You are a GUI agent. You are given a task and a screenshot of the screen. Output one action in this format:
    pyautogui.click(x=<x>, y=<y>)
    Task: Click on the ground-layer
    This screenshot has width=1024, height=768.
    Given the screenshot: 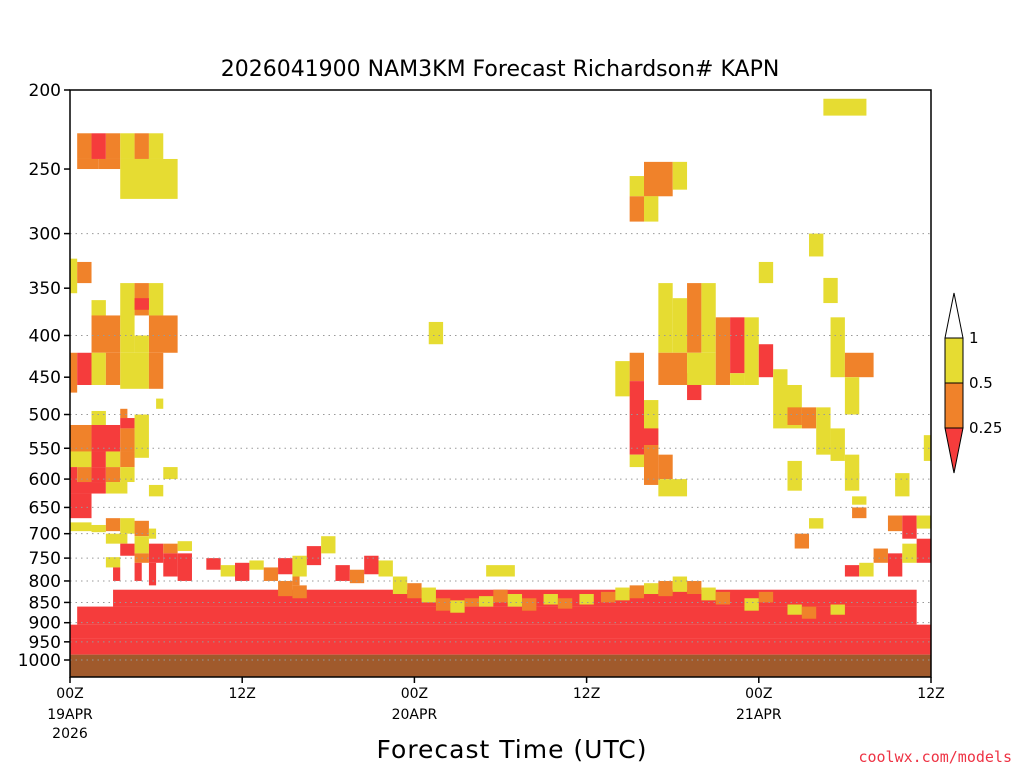 What is the action you would take?
    pyautogui.click(x=500, y=665)
    